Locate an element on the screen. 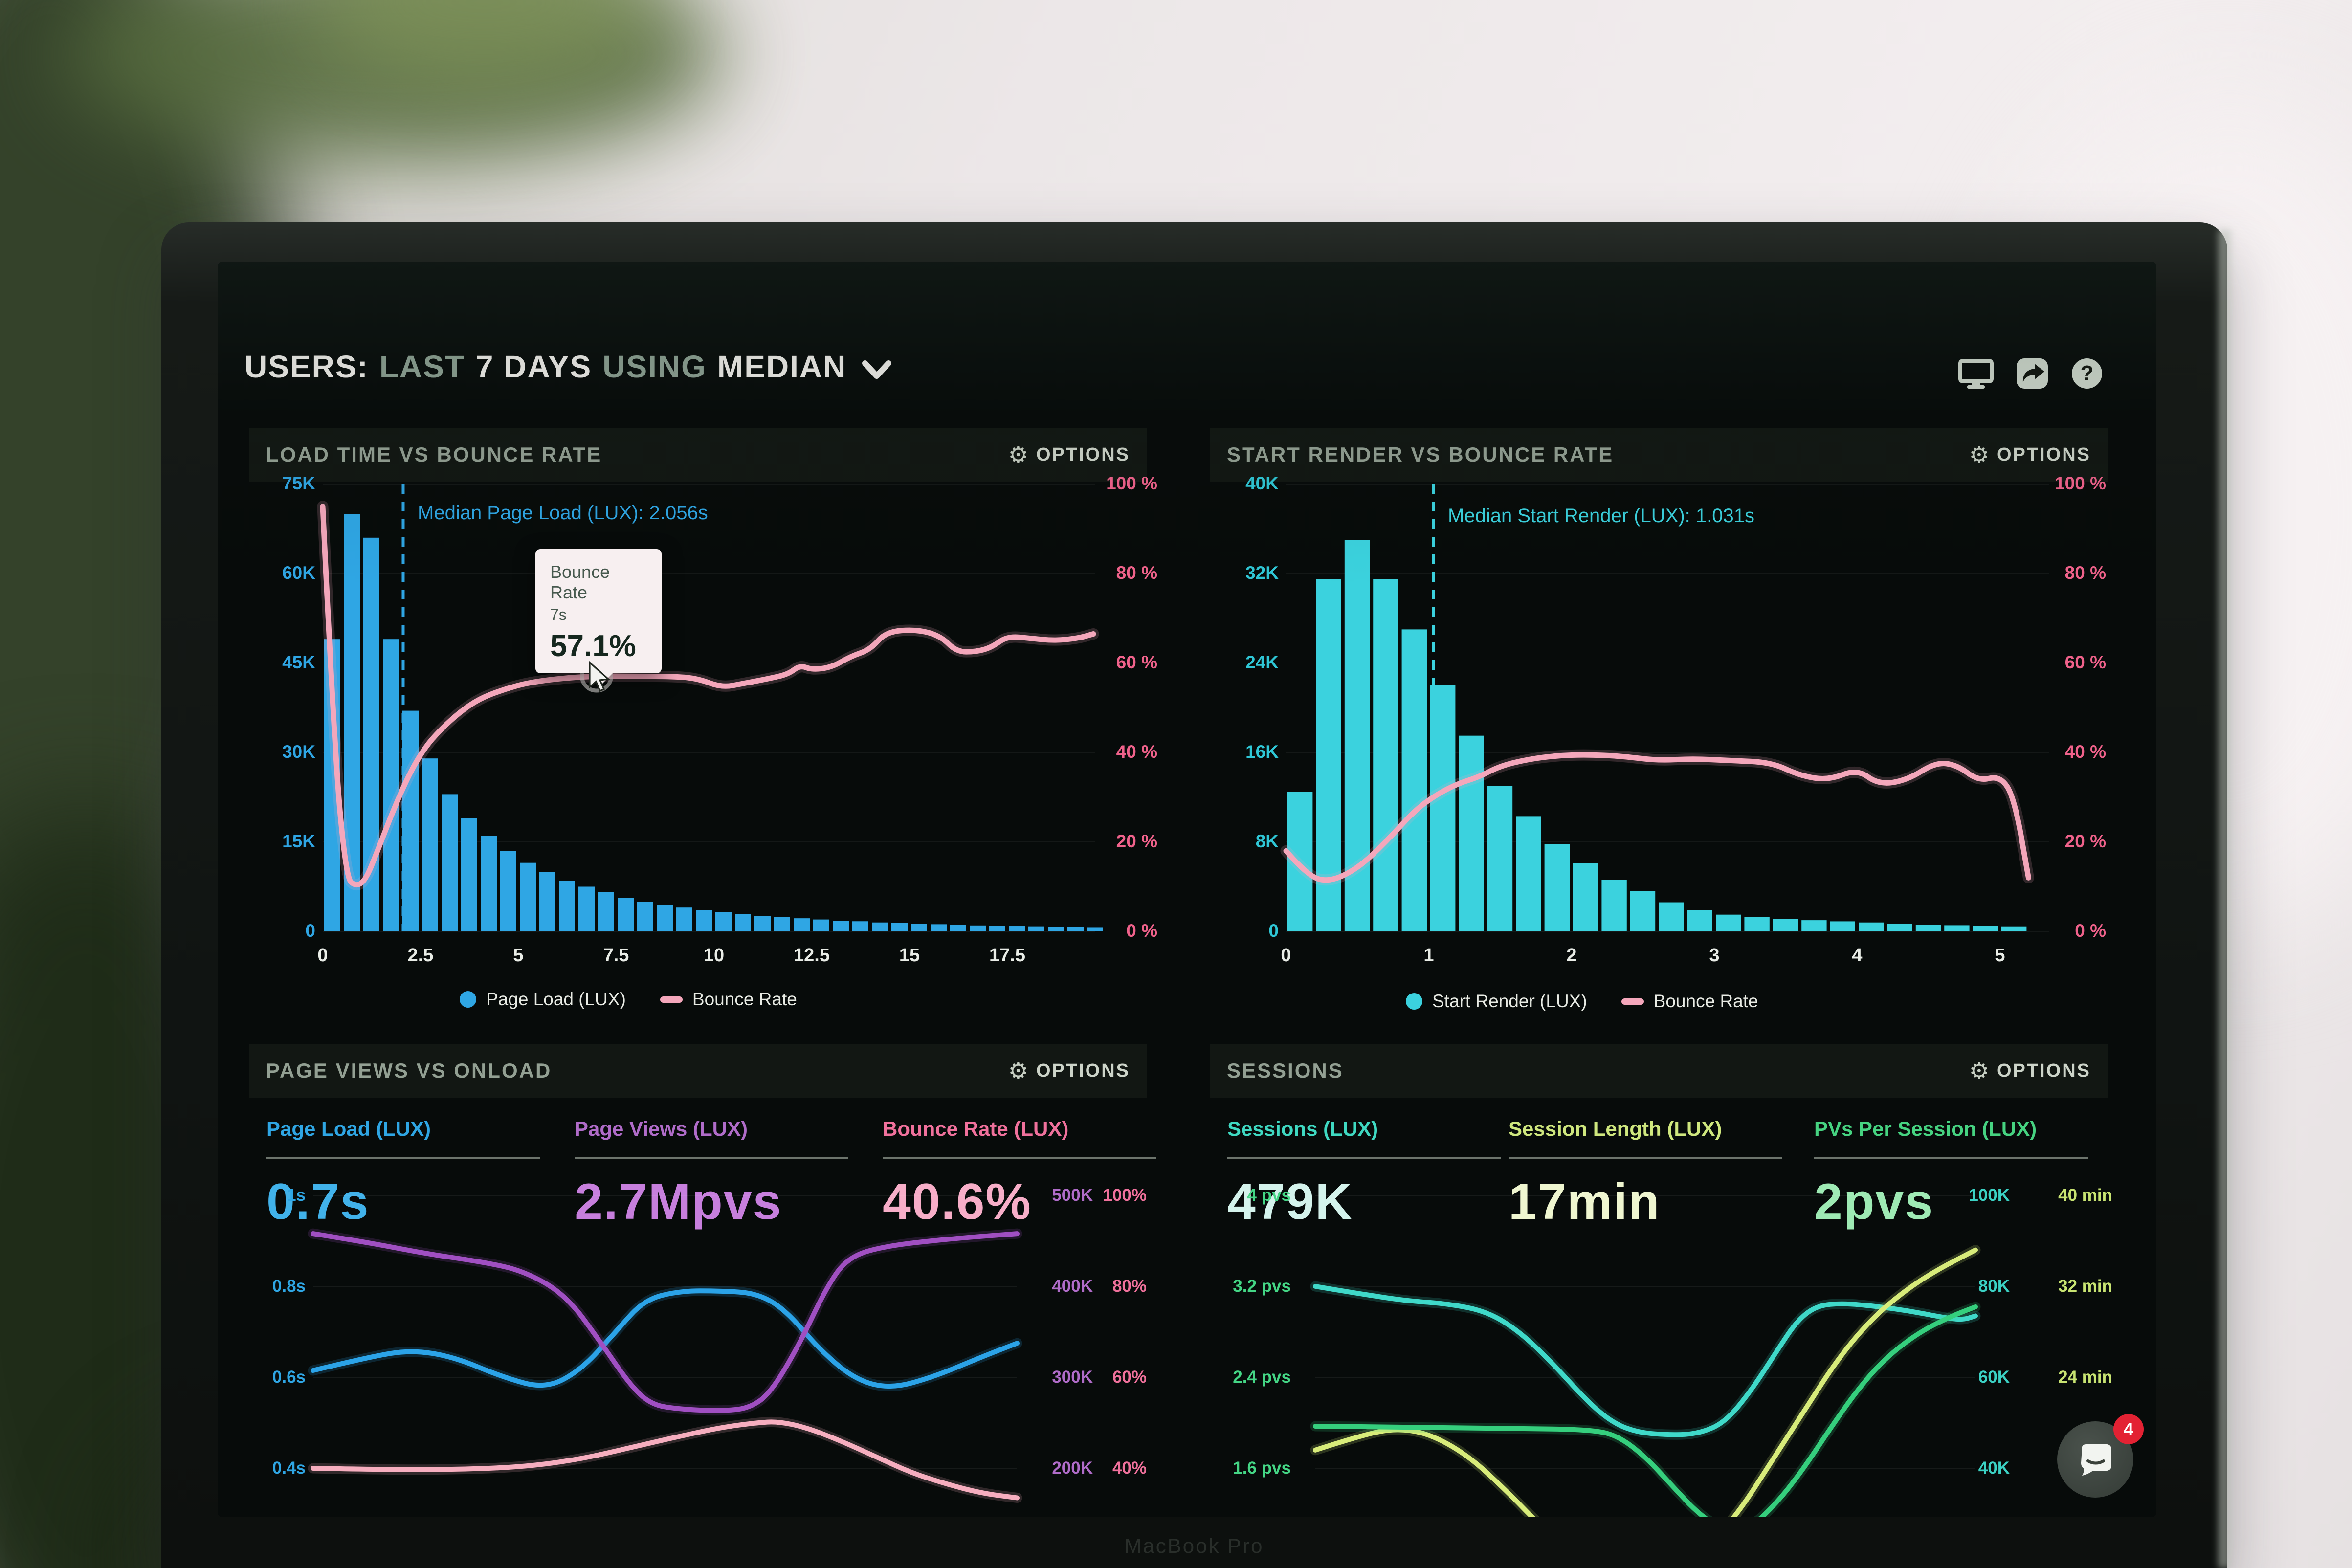 Image resolution: width=2352 pixels, height=1568 pixels. y-axis-tick-label: 80K is located at coordinates (1994, 1286).